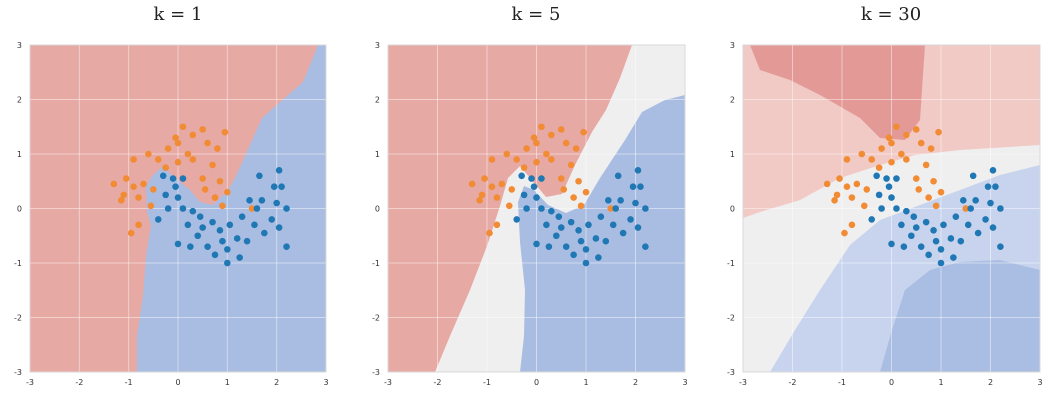 The width and height of the screenshot is (1062, 409). I want to click on x-tick-label: 3, so click(325, 382).